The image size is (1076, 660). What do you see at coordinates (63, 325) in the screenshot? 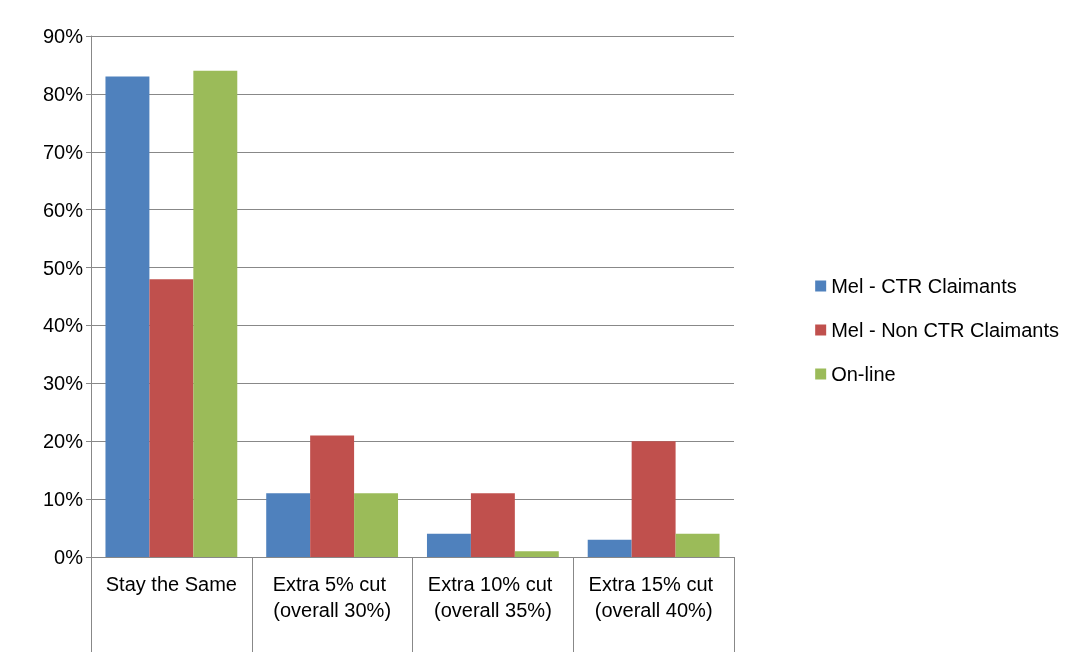
I see `y-tick-label: 40%` at bounding box center [63, 325].